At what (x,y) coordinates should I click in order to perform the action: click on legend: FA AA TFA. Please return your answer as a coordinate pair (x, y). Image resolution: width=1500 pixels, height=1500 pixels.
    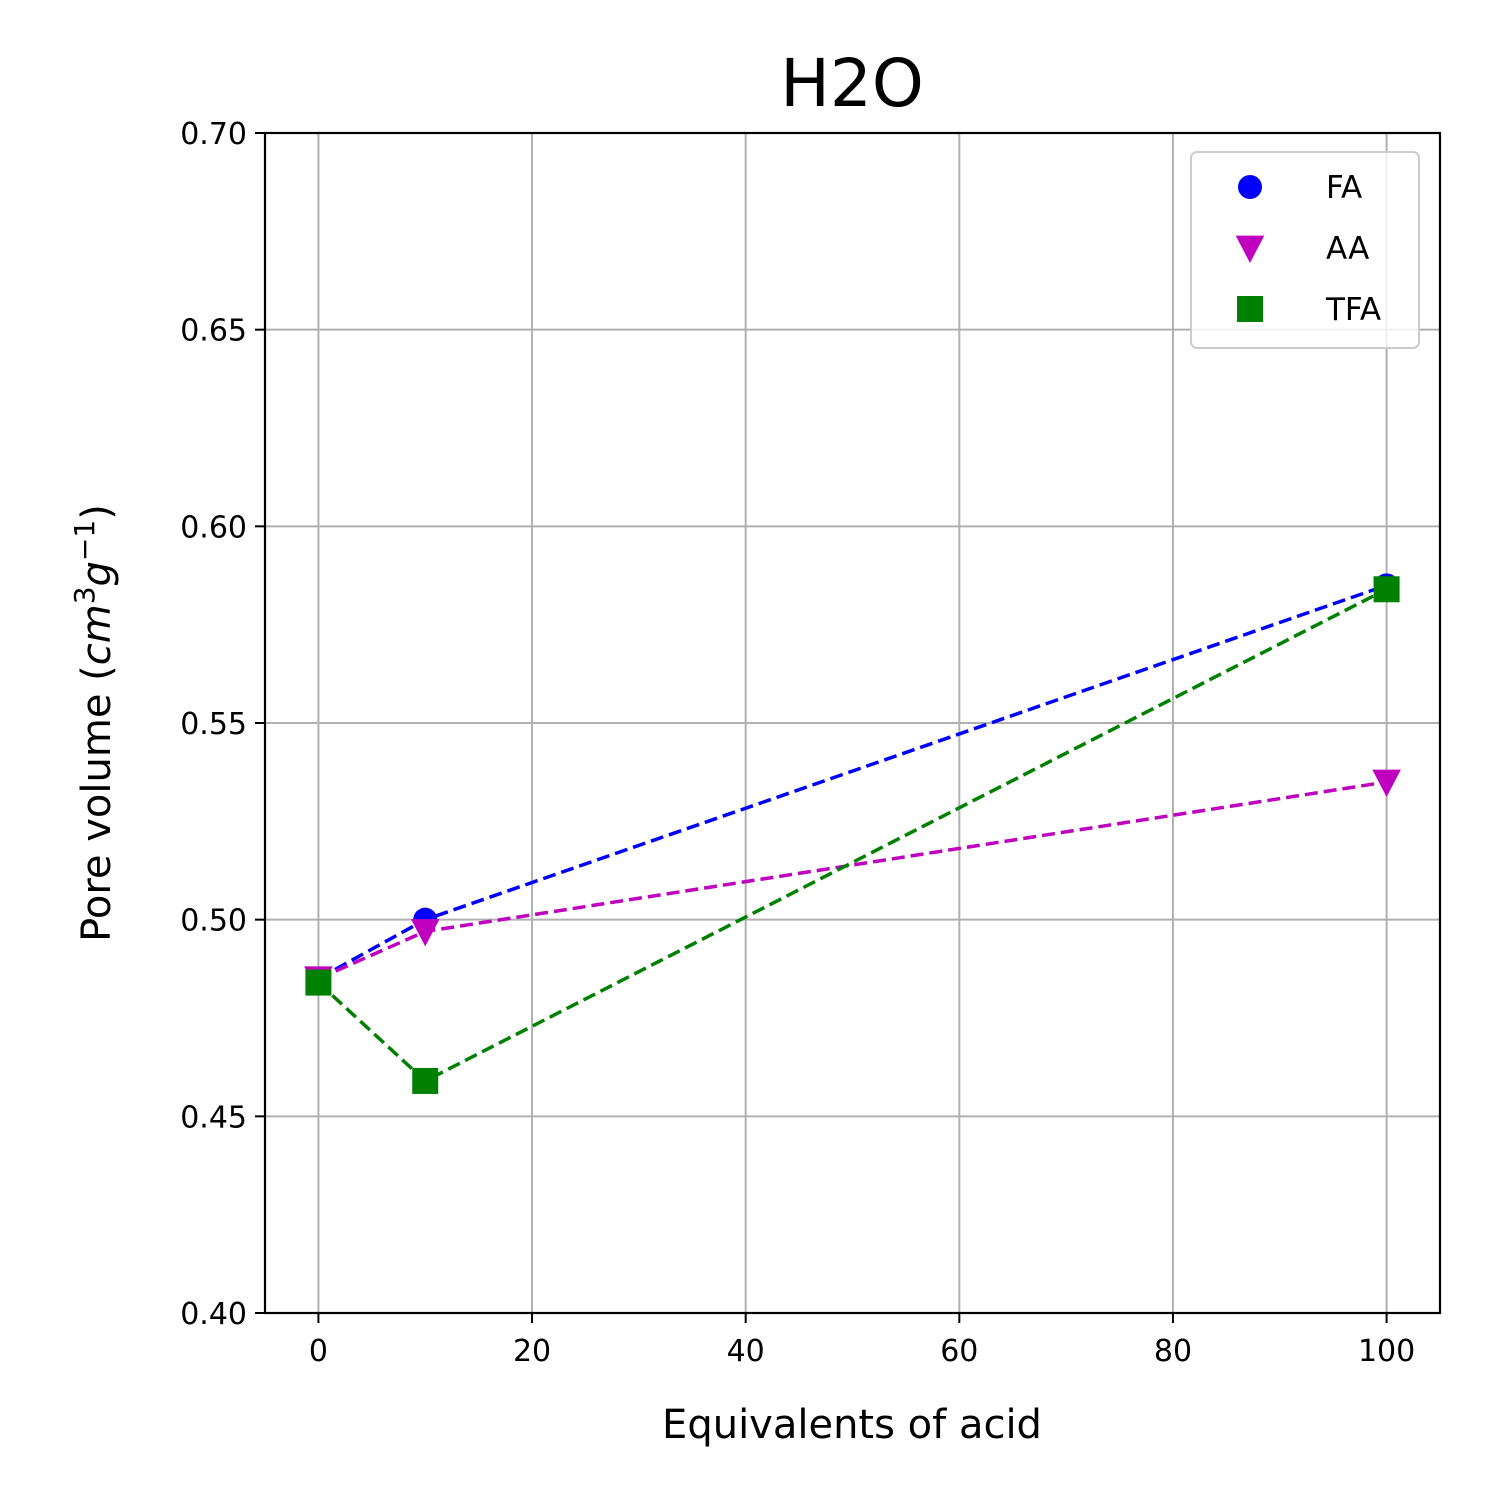
    Looking at the image, I should click on (1305, 250).